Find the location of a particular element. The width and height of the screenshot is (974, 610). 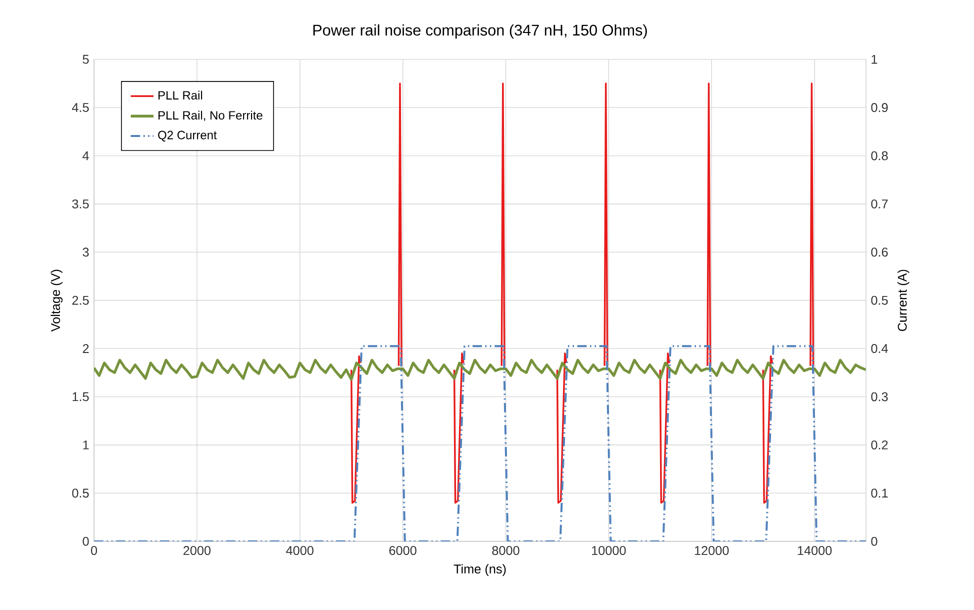

y2-tick-label: 0.1 is located at coordinates (879, 493).